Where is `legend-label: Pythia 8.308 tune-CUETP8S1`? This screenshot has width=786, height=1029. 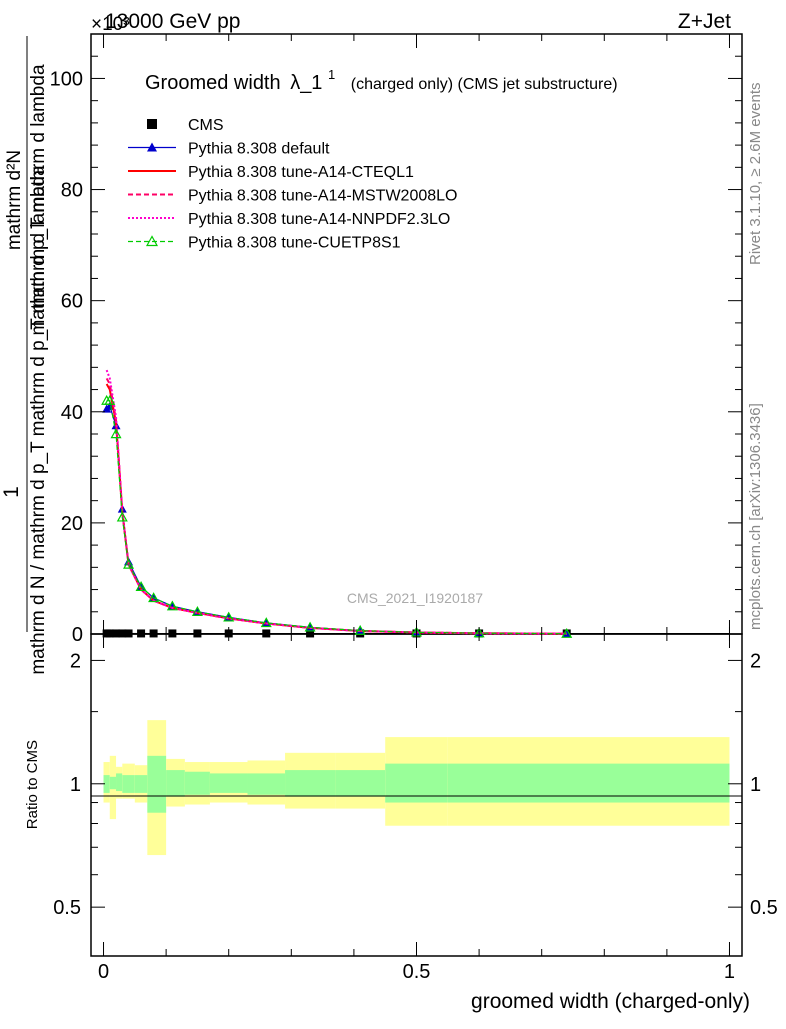 legend-label: Pythia 8.308 tune-CUETP8S1 is located at coordinates (294, 243).